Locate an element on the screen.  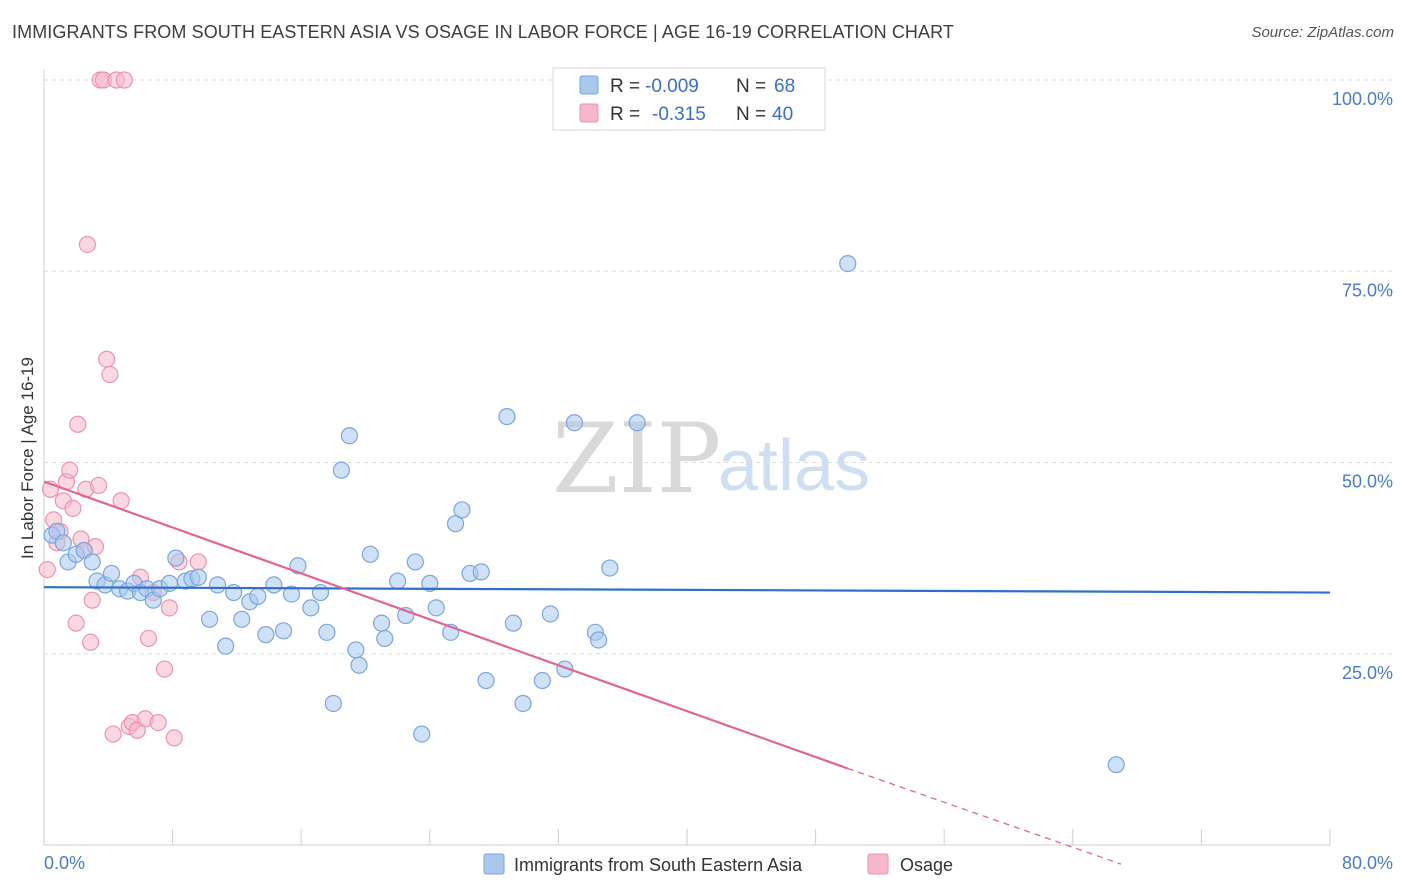
series-legend: Immigrants from South Eastern Asia Osage is located at coordinates (718, 864).